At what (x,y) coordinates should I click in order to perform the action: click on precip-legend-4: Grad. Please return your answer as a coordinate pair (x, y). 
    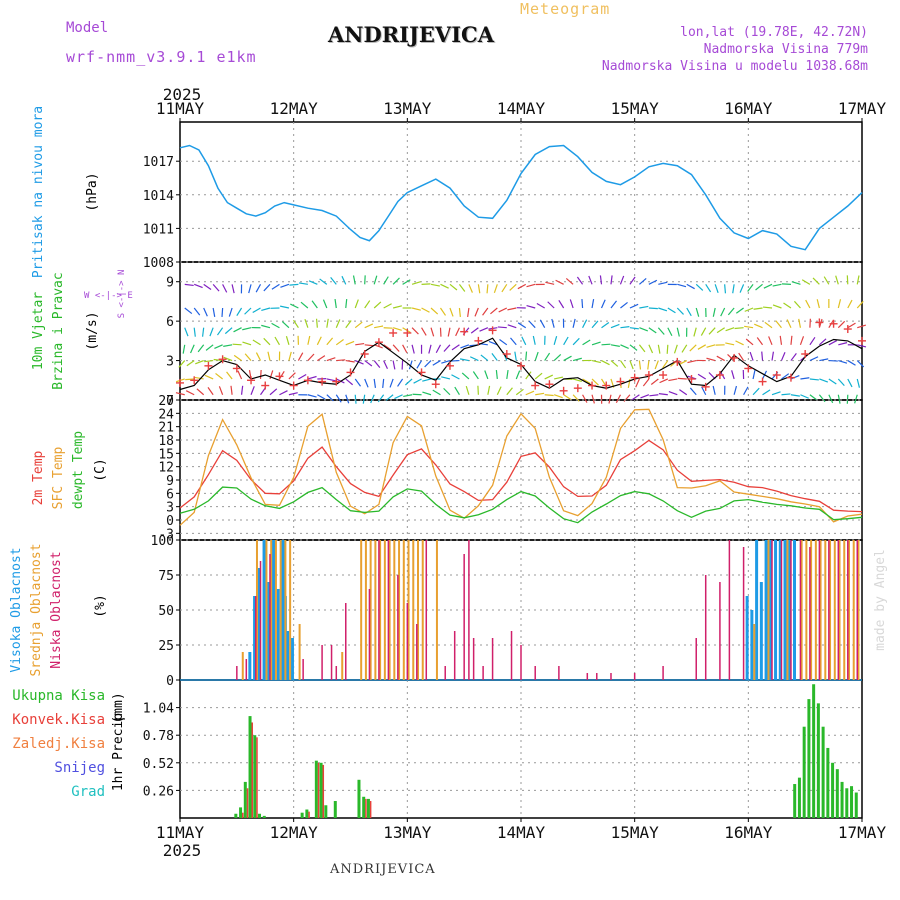
    Looking at the image, I should click on (88, 792).